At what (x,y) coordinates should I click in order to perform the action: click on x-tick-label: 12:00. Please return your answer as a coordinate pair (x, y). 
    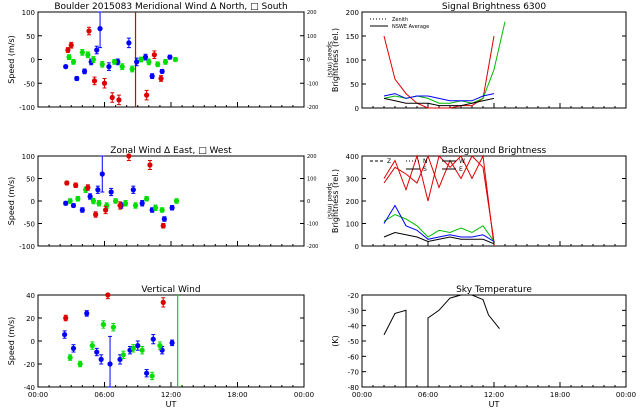
    Looking at the image, I should click on (494, 395).